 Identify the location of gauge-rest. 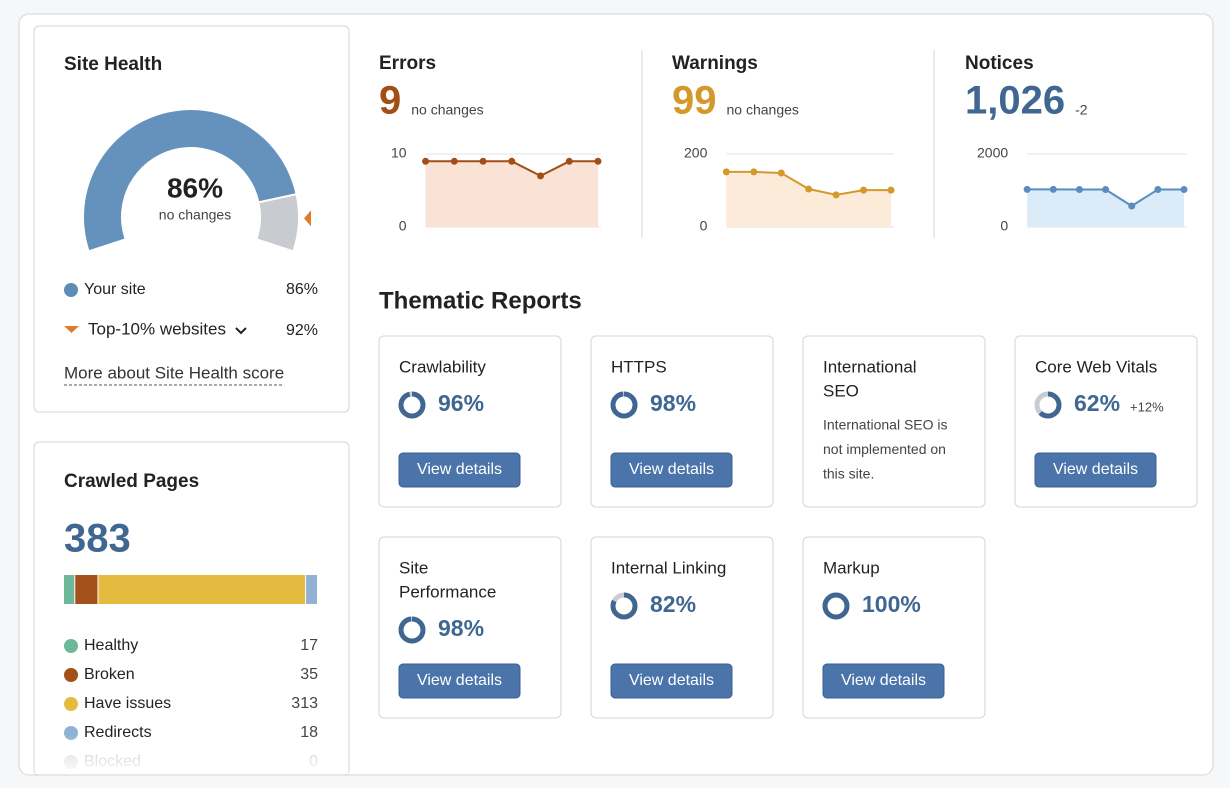
(277, 222).